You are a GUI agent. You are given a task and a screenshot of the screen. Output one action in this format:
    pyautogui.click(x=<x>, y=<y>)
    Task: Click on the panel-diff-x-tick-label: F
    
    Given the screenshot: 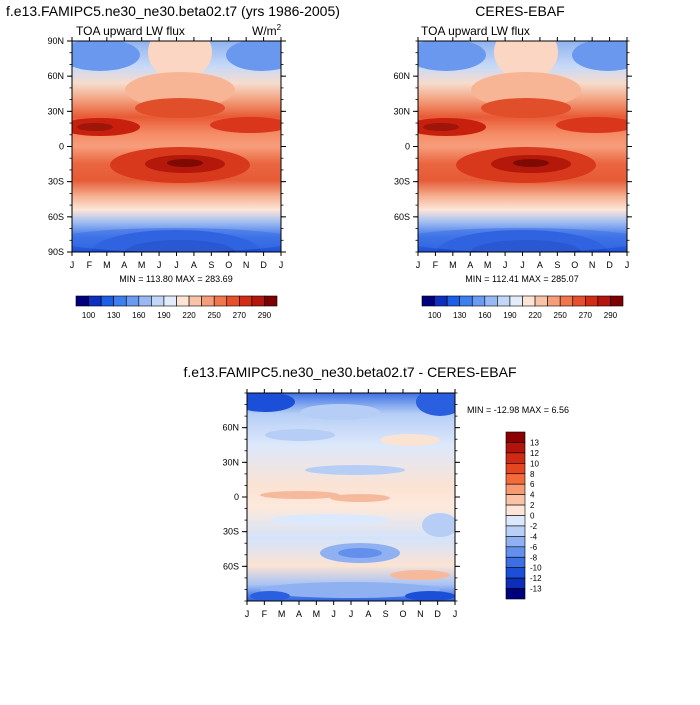 What is the action you would take?
    pyautogui.click(x=265, y=614)
    